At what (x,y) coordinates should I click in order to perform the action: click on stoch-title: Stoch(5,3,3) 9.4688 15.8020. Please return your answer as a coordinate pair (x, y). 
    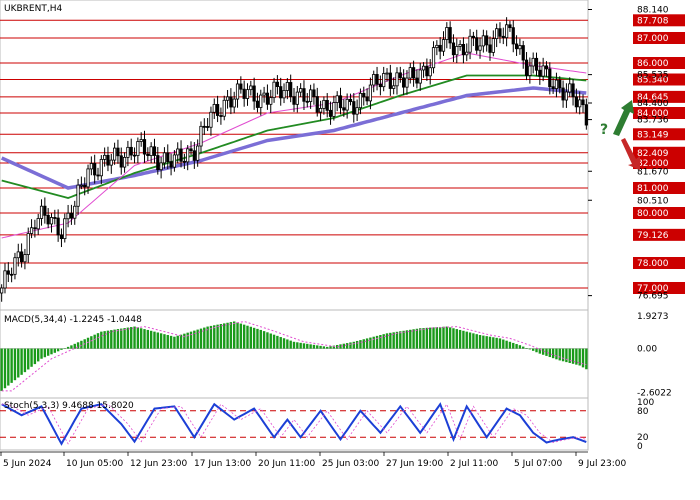
    Looking at the image, I should click on (69, 406).